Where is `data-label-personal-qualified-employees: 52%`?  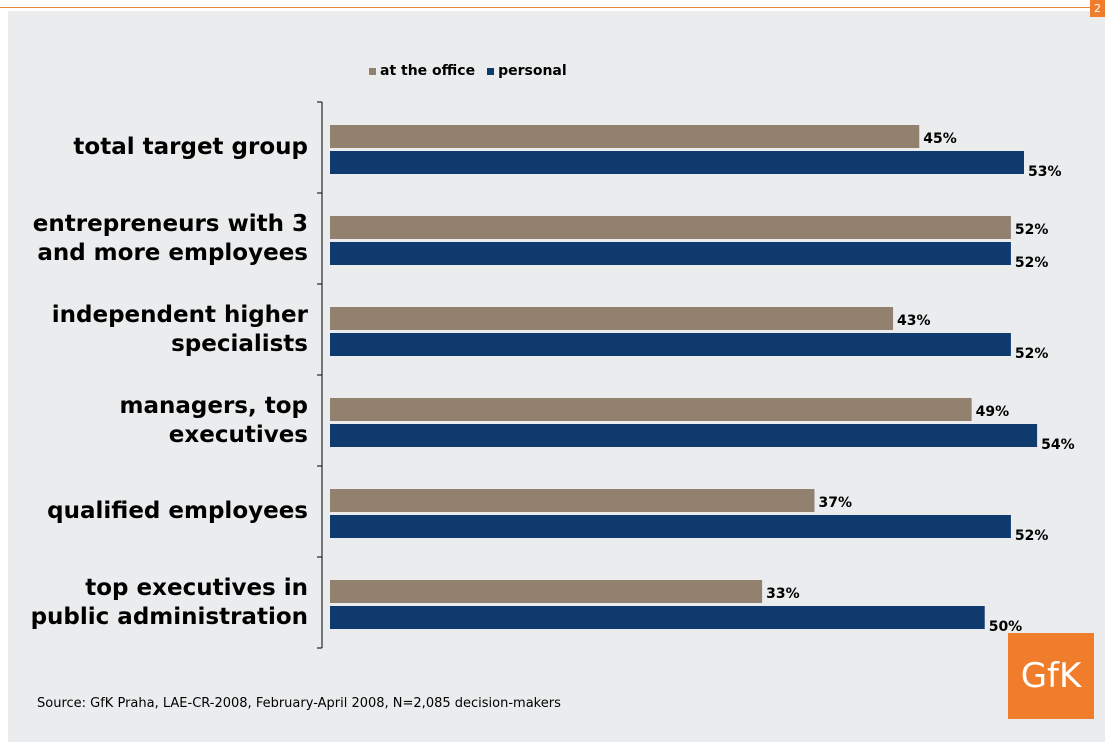 data-label-personal-qualified-employees: 52% is located at coordinates (1032, 536).